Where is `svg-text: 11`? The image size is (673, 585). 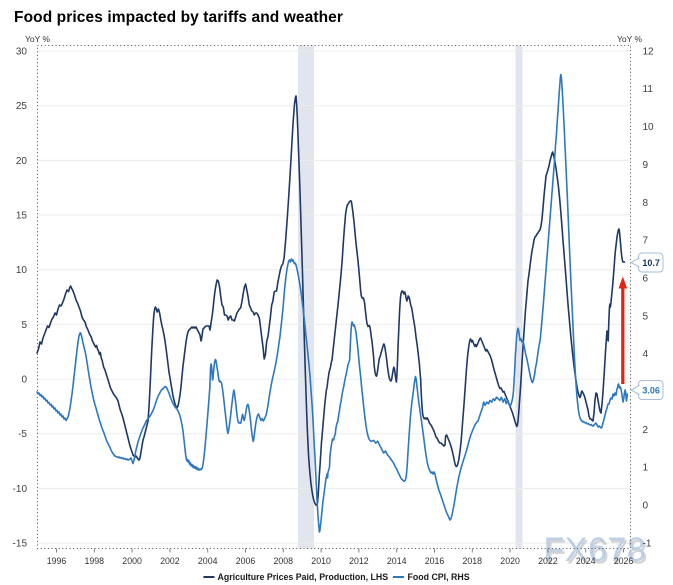 svg-text: 11 is located at coordinates (648, 89).